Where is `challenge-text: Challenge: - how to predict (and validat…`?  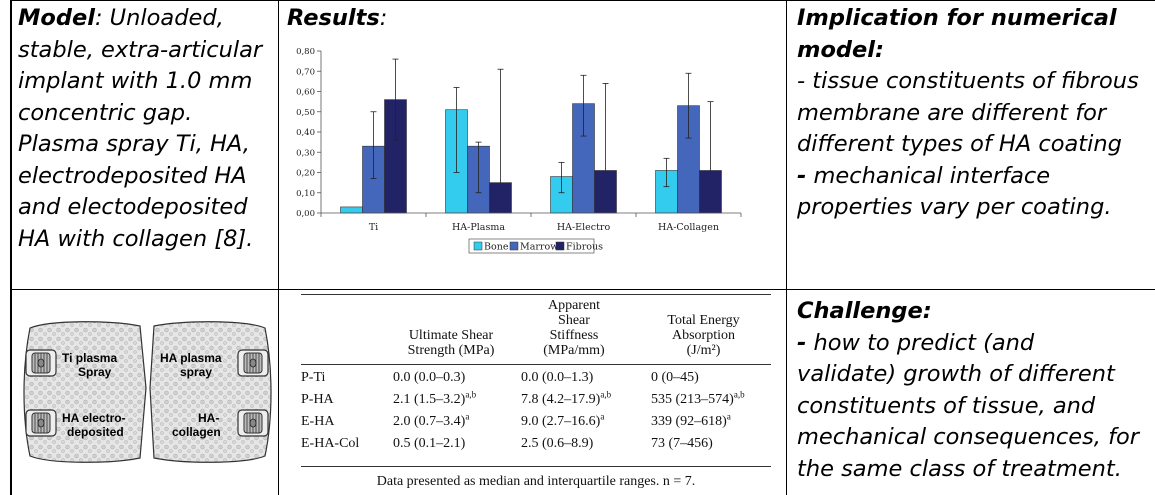
challenge-text: Challenge: - how to predict (and validat… is located at coordinates (976, 390).